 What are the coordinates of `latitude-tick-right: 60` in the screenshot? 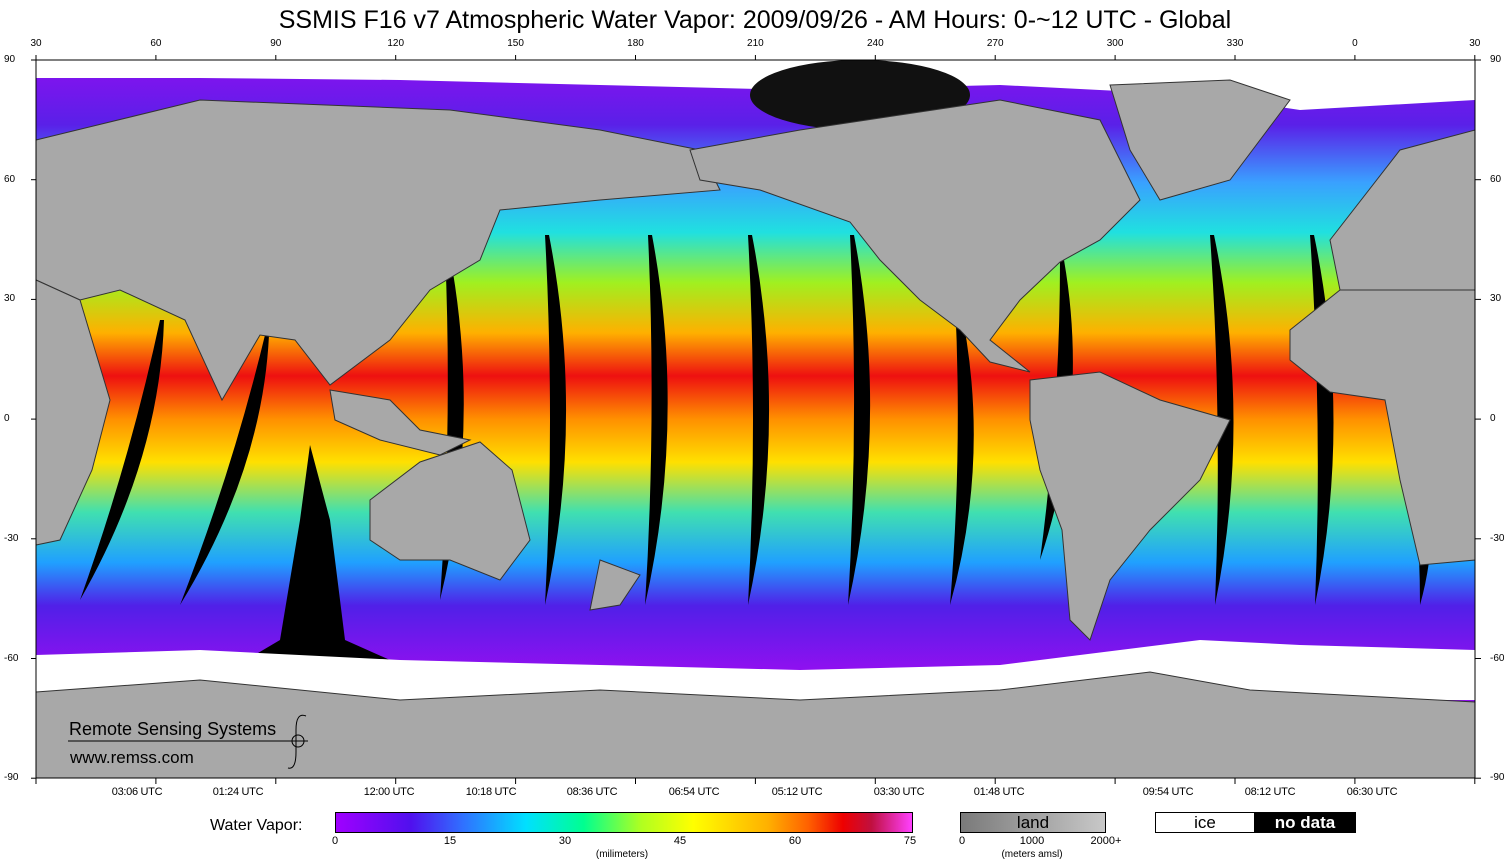 It's located at (1496, 179).